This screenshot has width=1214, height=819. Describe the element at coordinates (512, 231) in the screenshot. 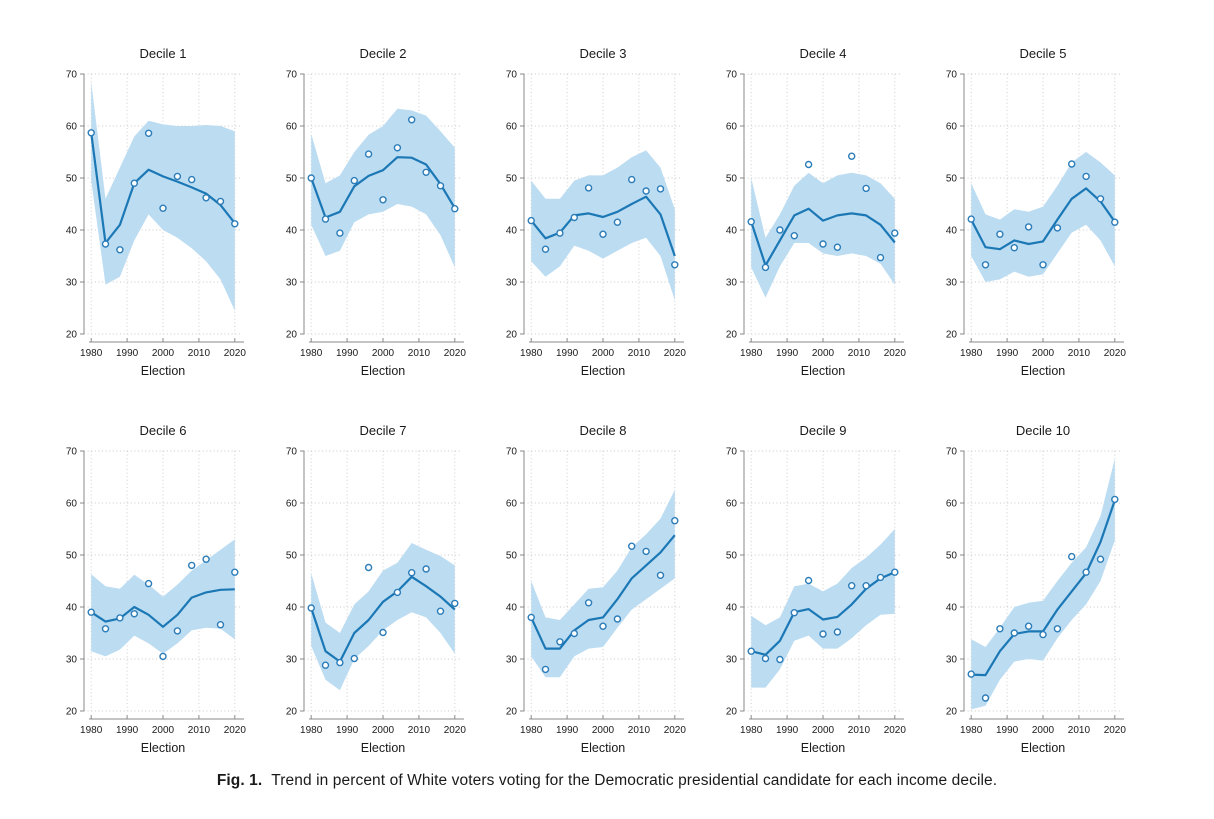

I see `svg-text: 40` at that location.